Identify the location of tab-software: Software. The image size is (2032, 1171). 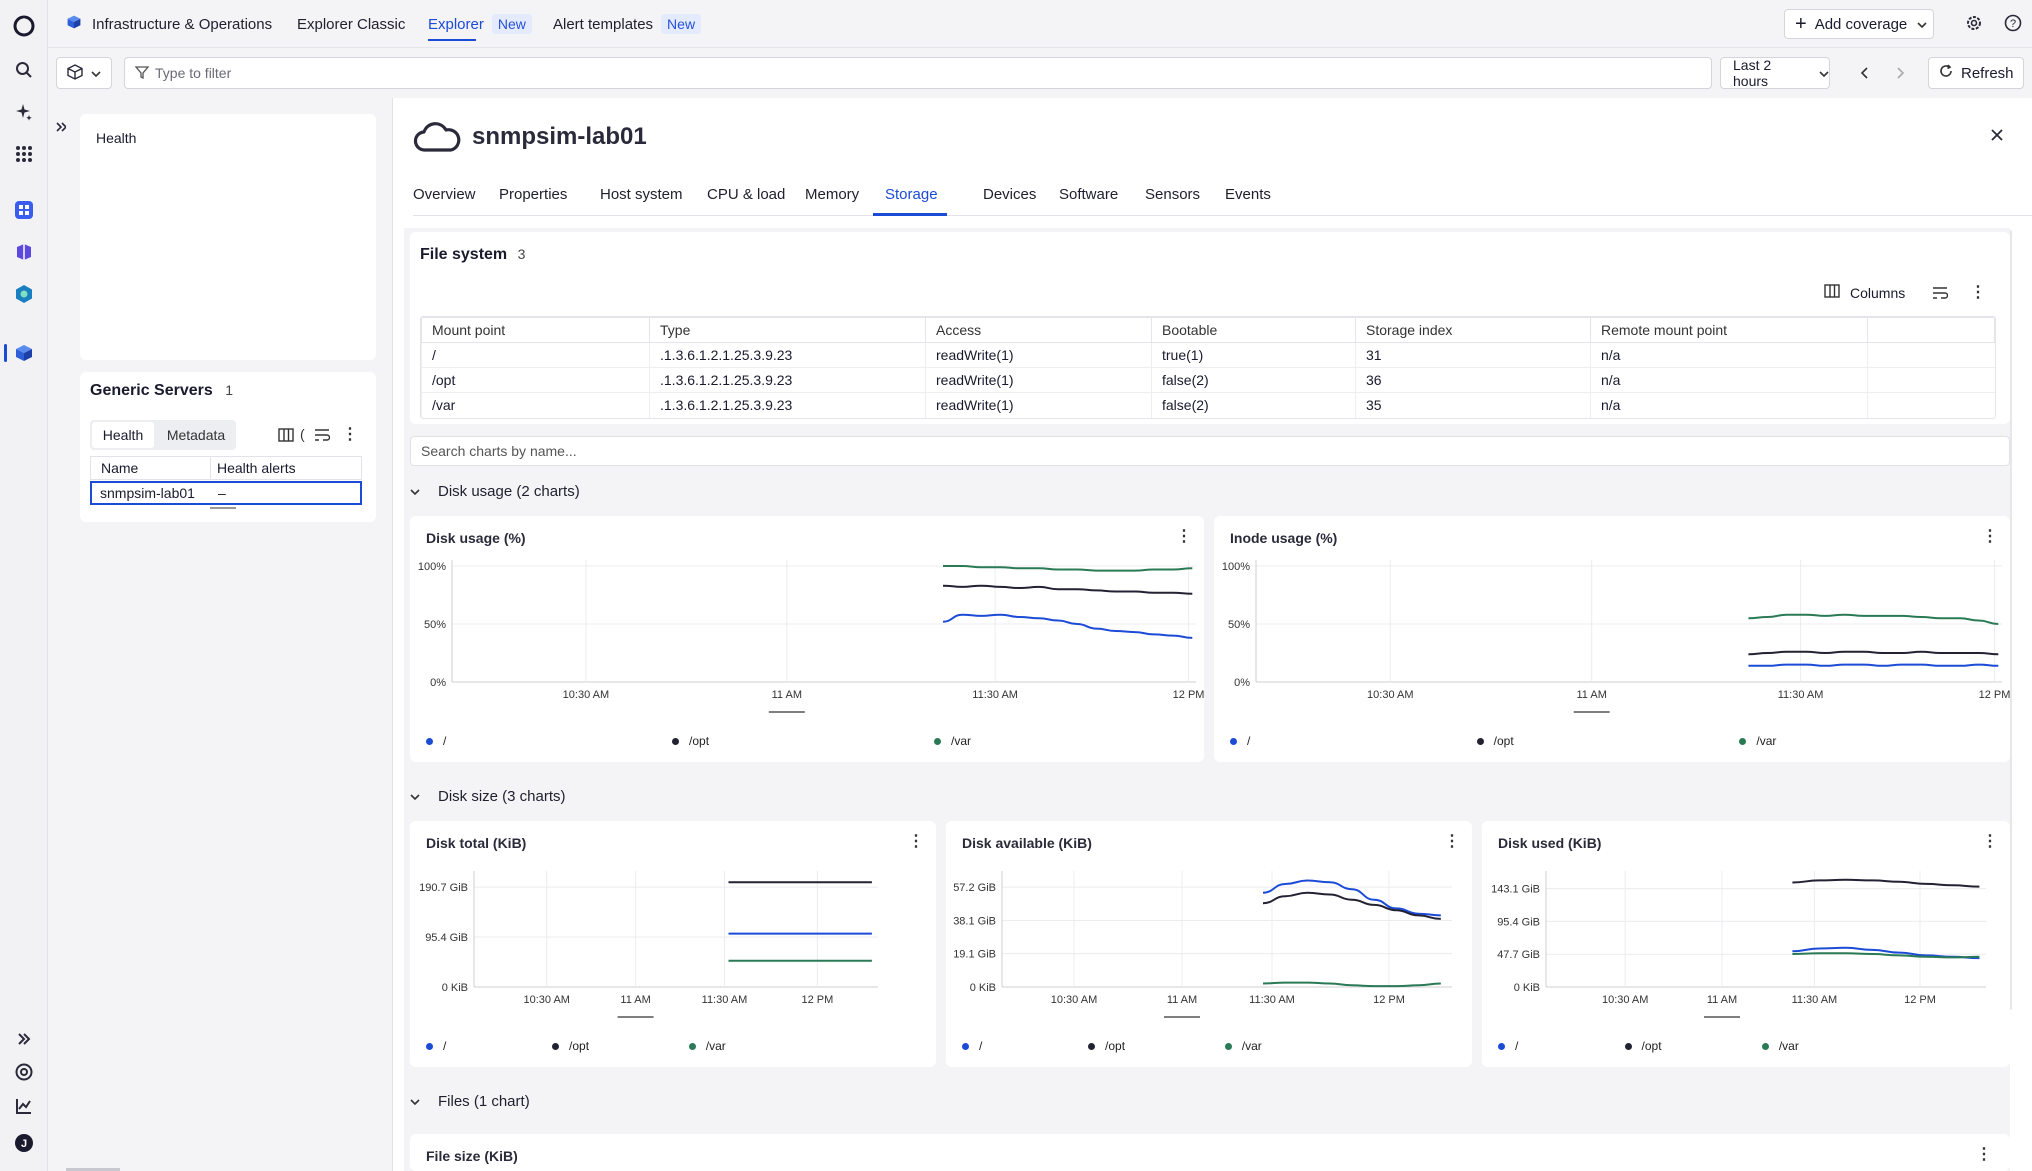
(1089, 194).